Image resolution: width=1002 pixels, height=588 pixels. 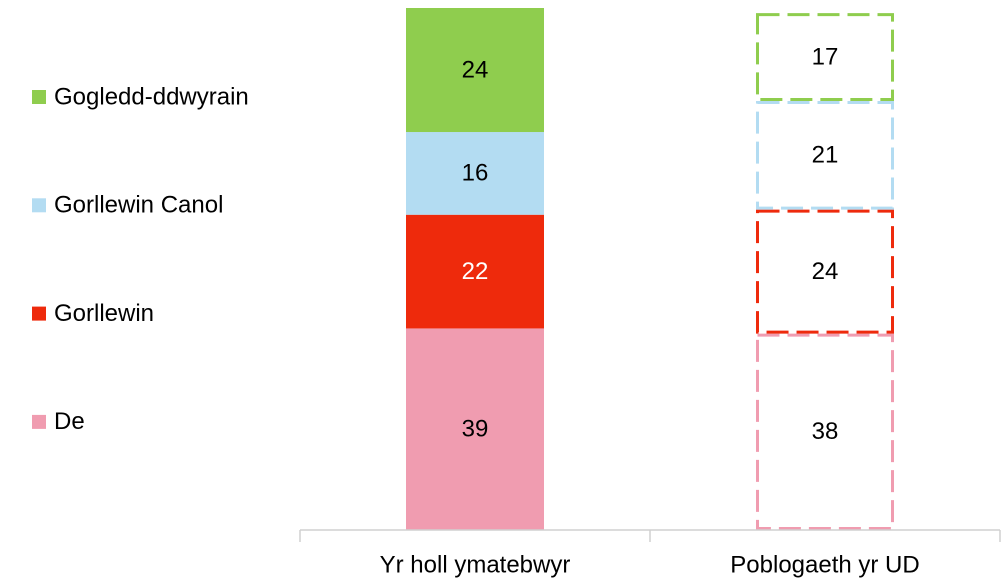 I want to click on legend-label: Gorllewin, so click(x=104, y=313).